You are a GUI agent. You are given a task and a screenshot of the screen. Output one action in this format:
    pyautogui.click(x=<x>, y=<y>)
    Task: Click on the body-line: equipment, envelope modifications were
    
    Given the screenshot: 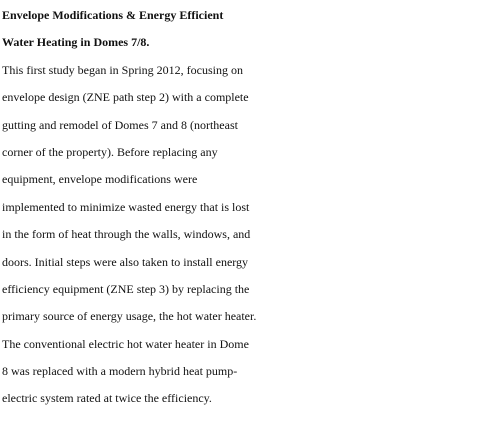 What is the action you would take?
    pyautogui.click(x=248, y=179)
    